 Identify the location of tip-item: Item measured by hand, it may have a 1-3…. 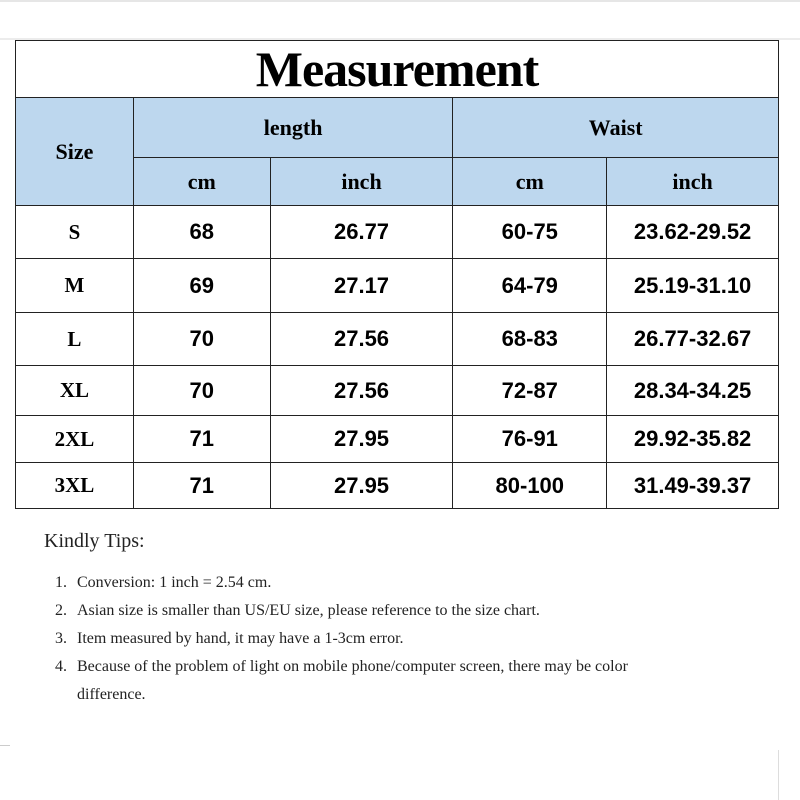
(384, 639).